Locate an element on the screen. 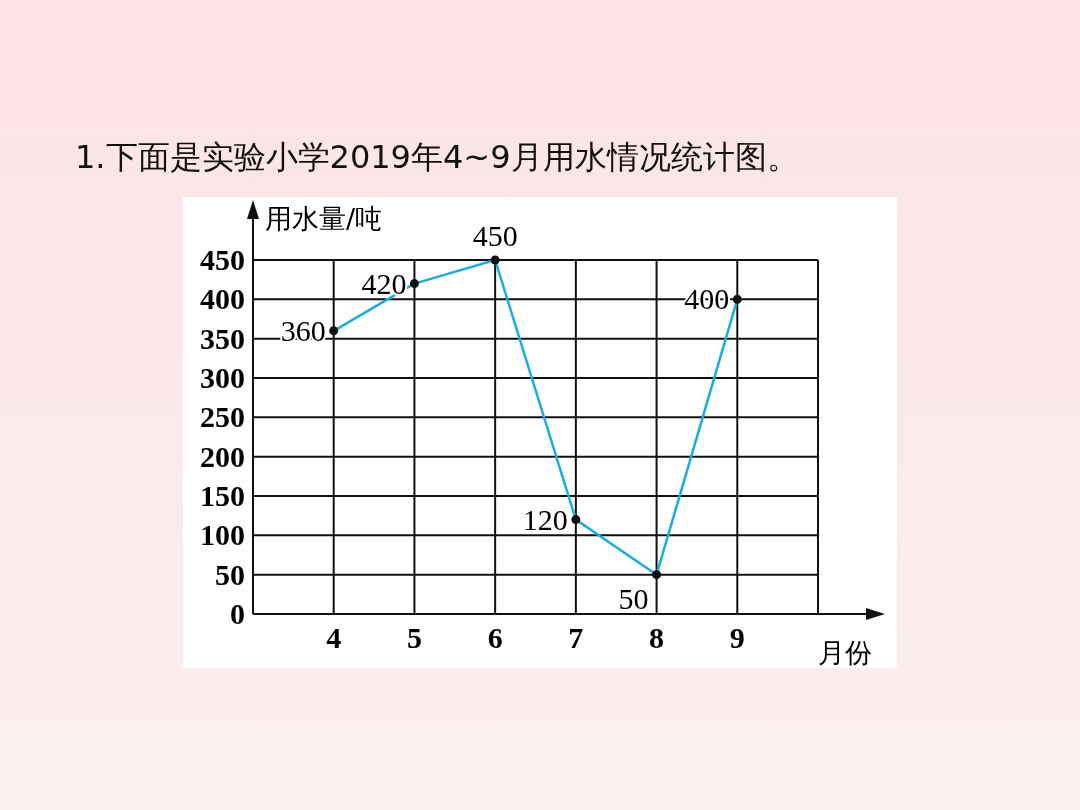 The image size is (1080, 810). x-axis-title: 月份 is located at coordinates (845, 652).